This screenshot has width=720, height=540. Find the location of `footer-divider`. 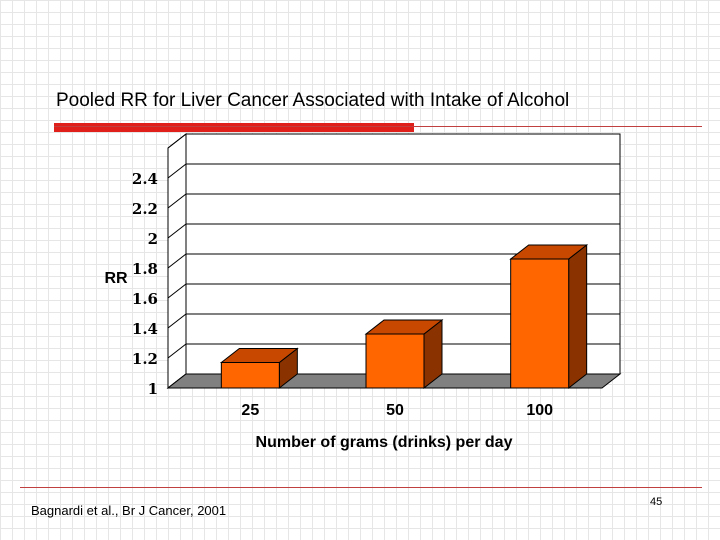

footer-divider is located at coordinates (361, 487).